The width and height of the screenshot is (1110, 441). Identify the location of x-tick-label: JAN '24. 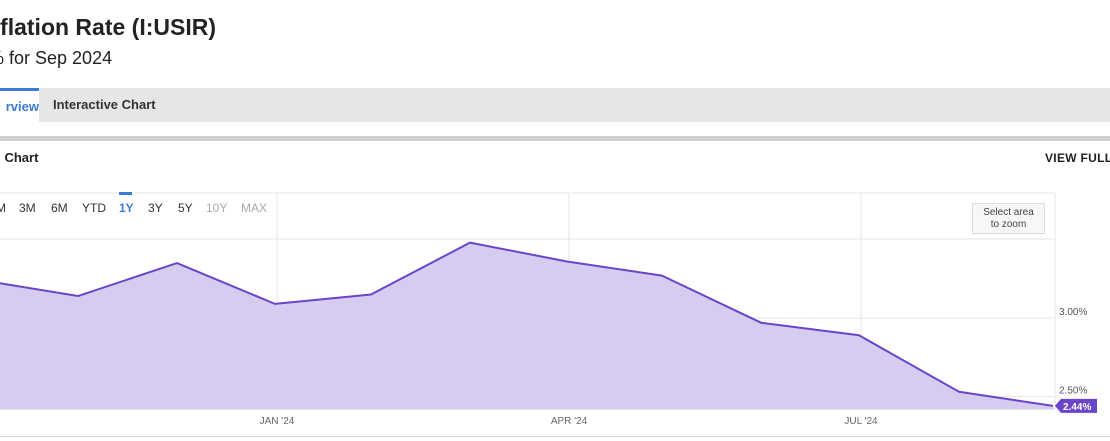
(277, 421).